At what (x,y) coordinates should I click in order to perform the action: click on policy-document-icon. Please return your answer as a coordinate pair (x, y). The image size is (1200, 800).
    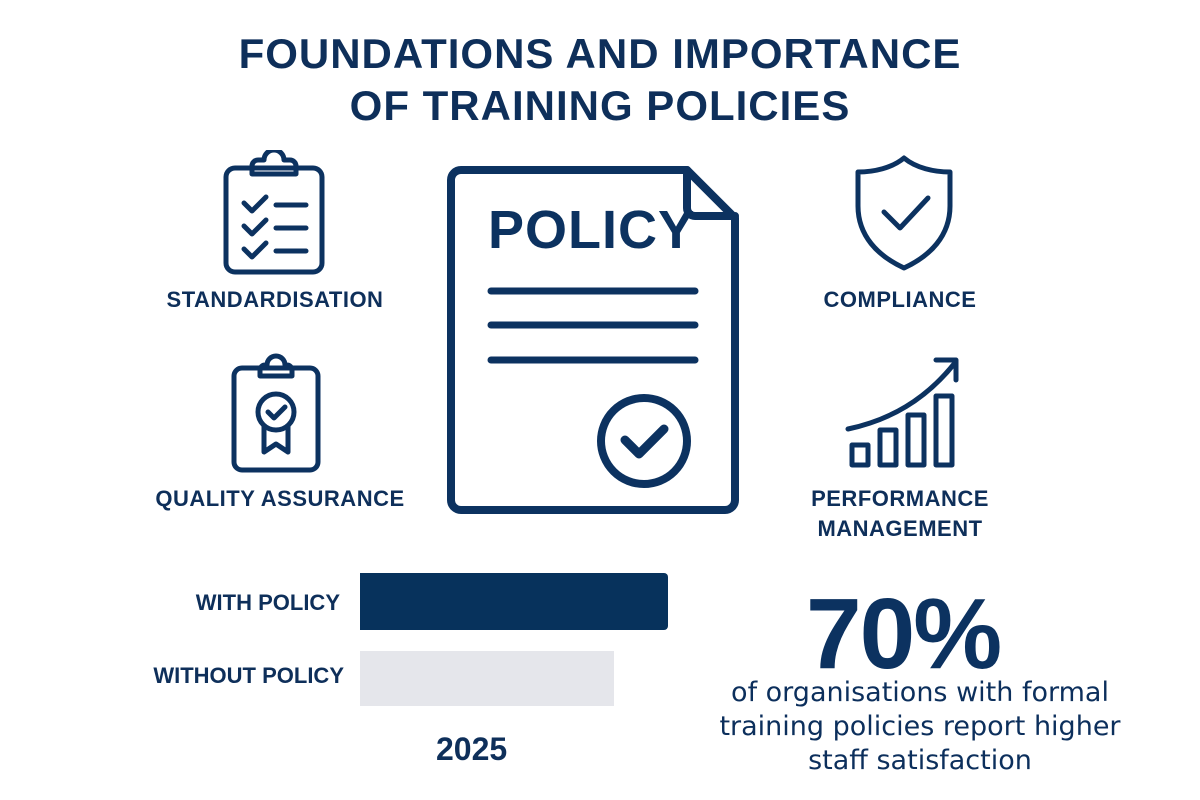
    Looking at the image, I should click on (593, 340).